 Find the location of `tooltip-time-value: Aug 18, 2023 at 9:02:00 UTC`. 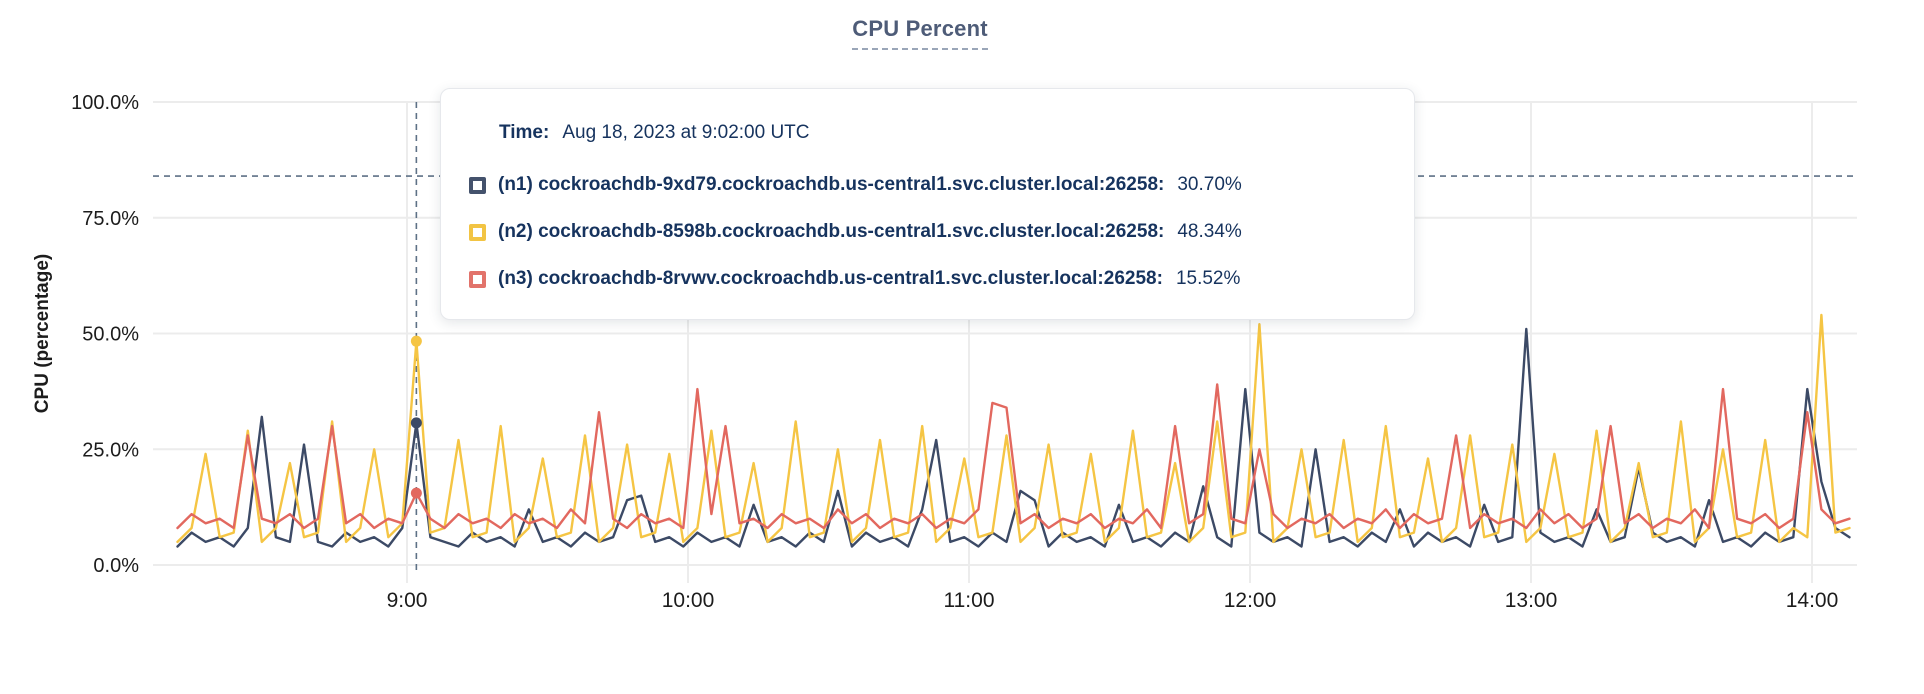

tooltip-time-value: Aug 18, 2023 at 9:02:00 UTC is located at coordinates (686, 132).